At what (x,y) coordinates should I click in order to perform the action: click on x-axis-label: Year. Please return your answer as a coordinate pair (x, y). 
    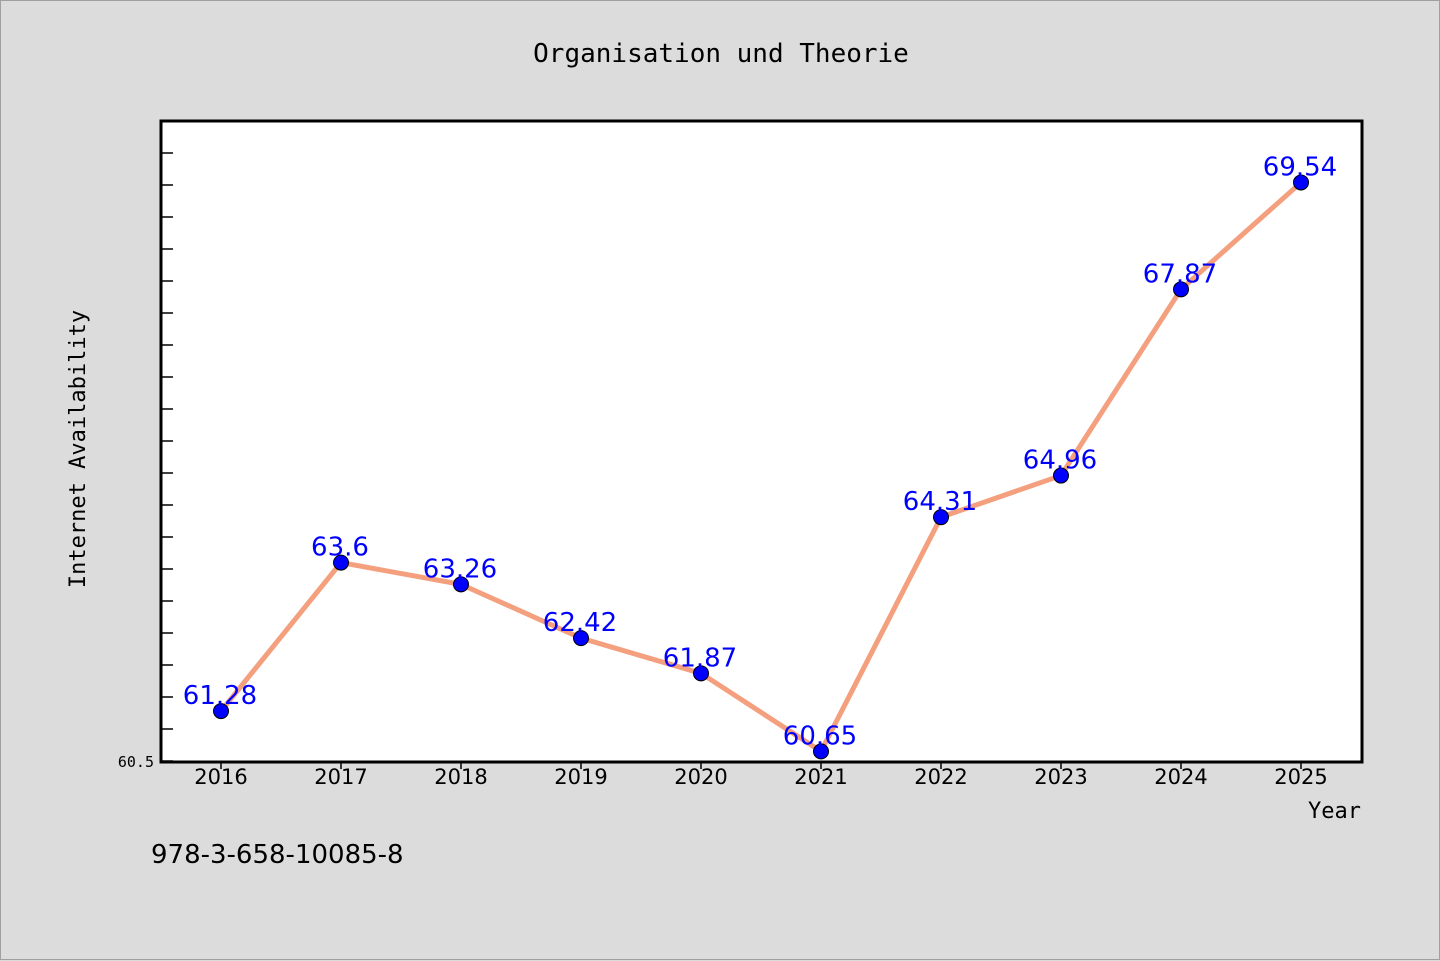
    Looking at the image, I should click on (1334, 811).